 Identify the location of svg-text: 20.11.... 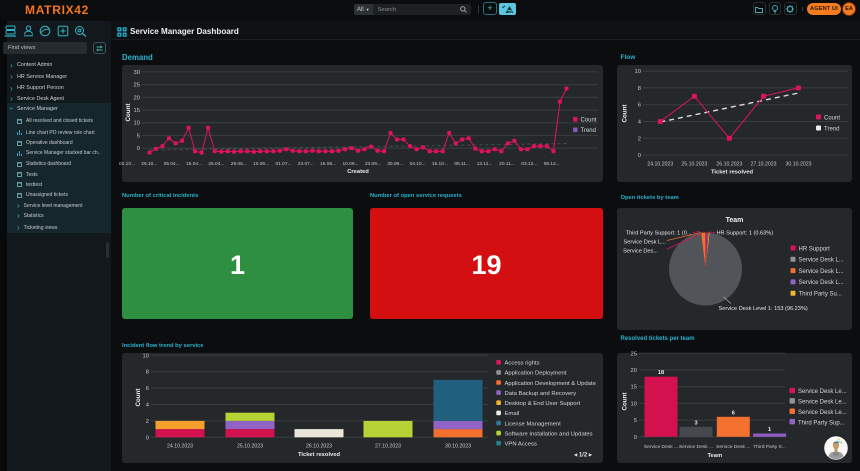
(507, 164).